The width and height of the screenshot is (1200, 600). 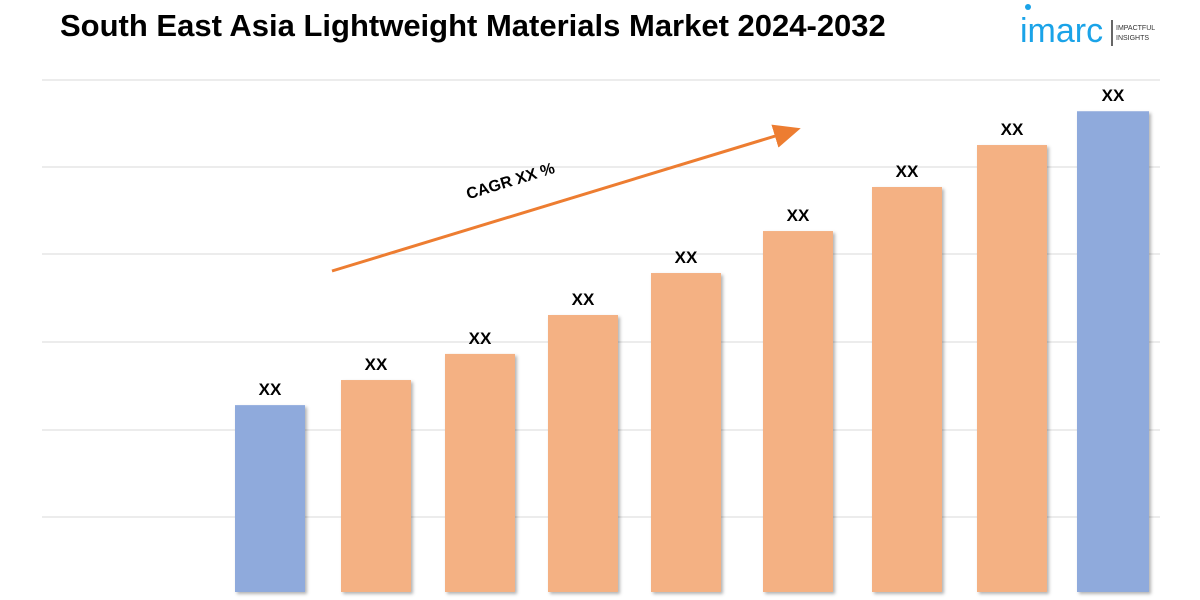 What do you see at coordinates (1061, 31) in the screenshot?
I see `svg-text: imarc` at bounding box center [1061, 31].